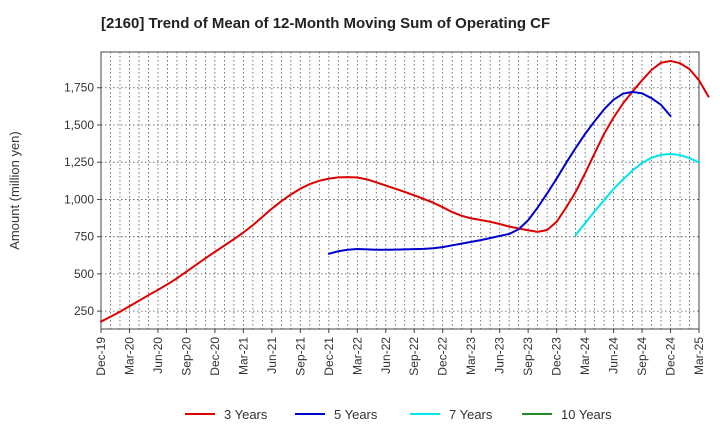 This screenshot has height=440, width=720. Describe the element at coordinates (356, 414) in the screenshot. I see `legend-label: 5 Years` at that location.